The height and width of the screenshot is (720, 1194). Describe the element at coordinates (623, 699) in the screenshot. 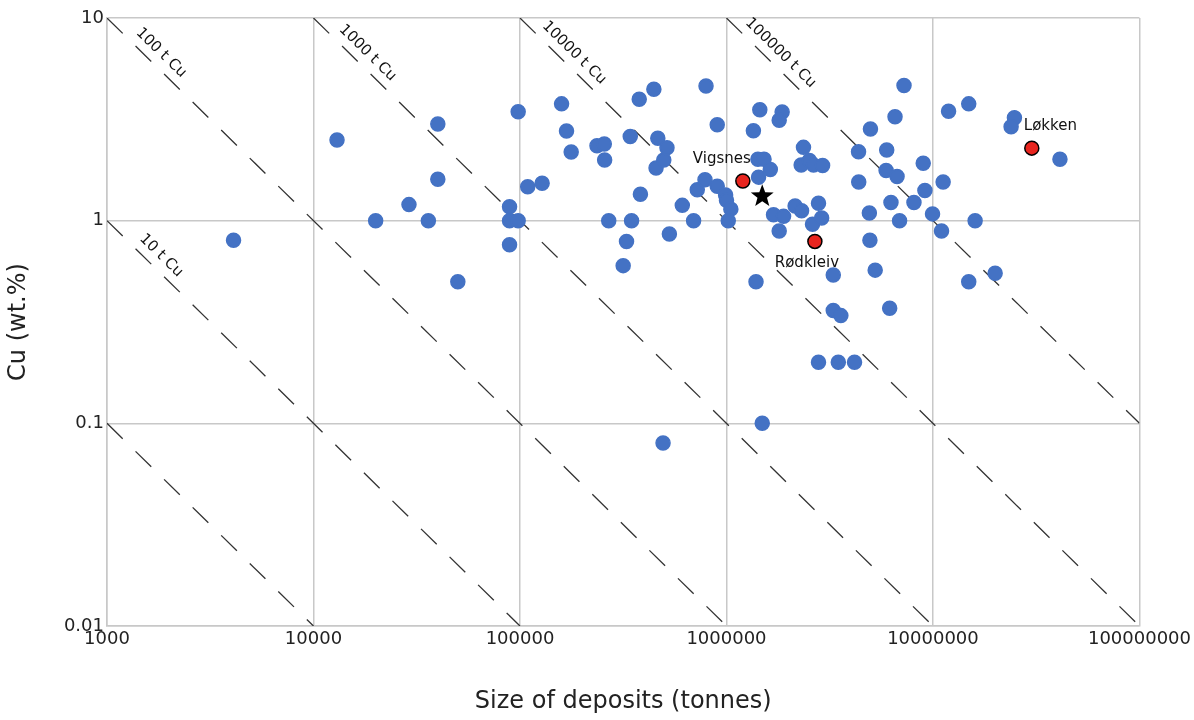

I see `x-axis-title: Size of deposits (tonnes)` at that location.